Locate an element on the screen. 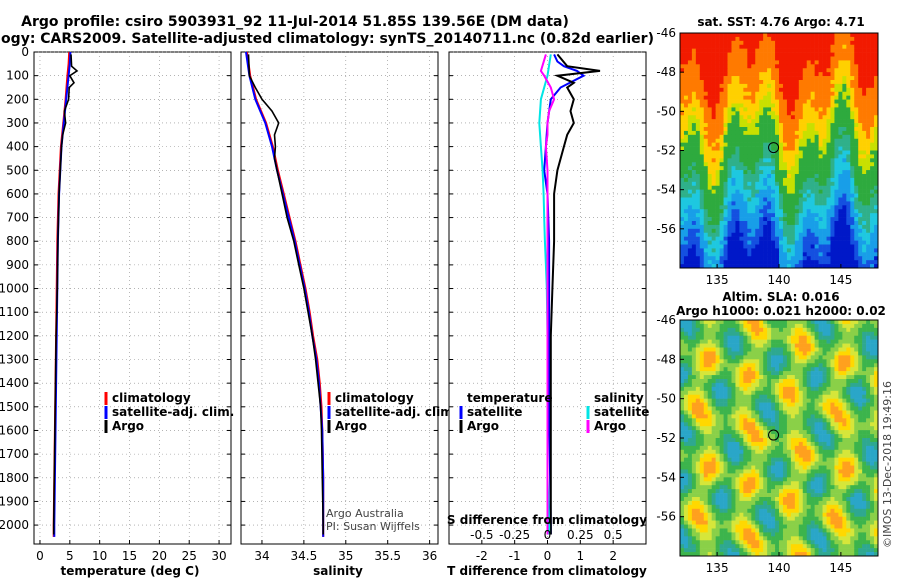 The width and height of the screenshot is (900, 580). depth-tick-label: 1000 is located at coordinates (14, 289).